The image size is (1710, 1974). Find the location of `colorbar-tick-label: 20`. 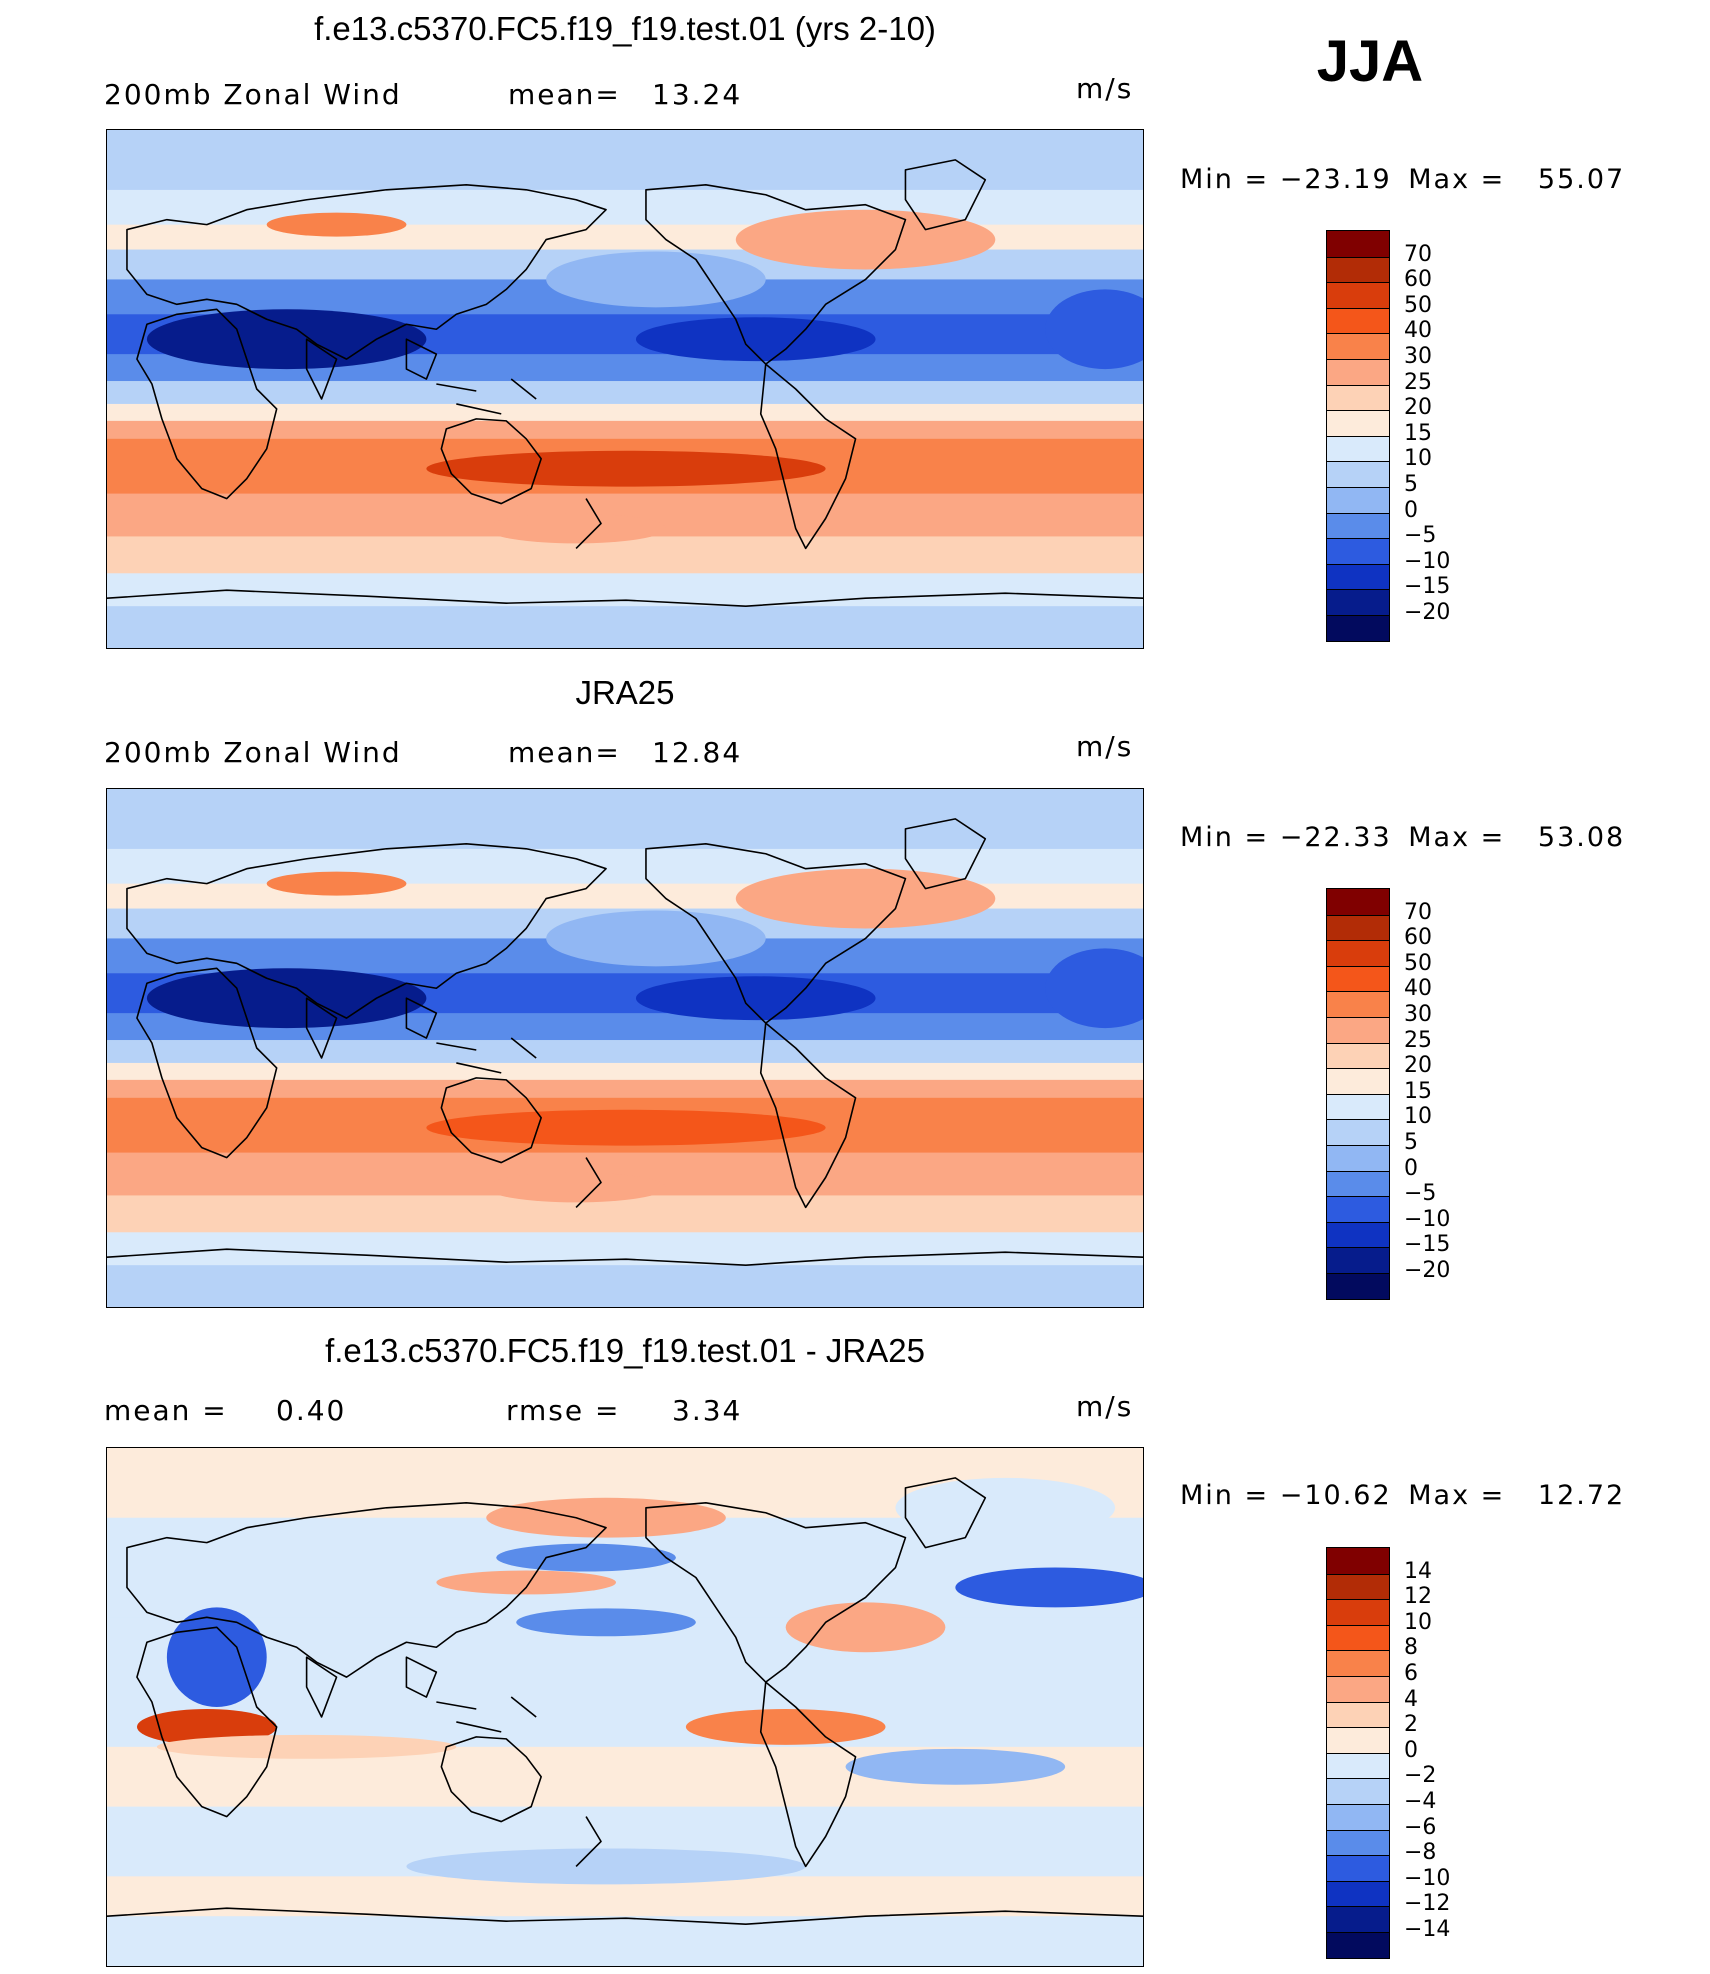

colorbar-tick-label: 20 is located at coordinates (1418, 1066).